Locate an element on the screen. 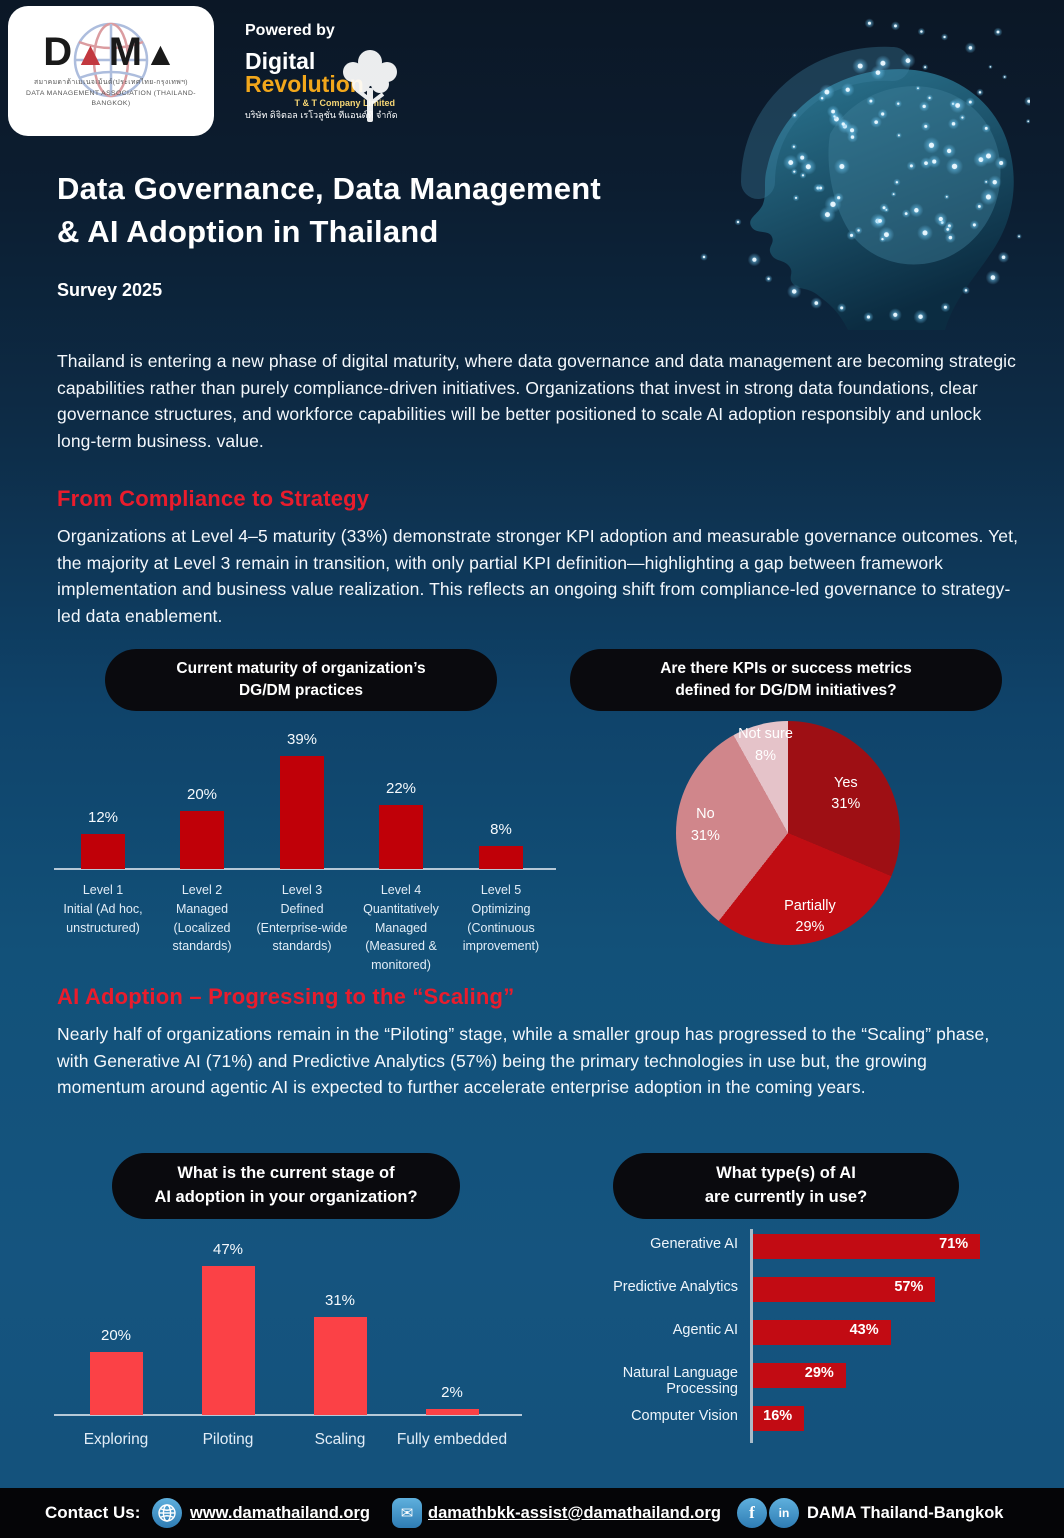 The height and width of the screenshot is (1538, 1064). hbar-value: 29% is located at coordinates (819, 1373).